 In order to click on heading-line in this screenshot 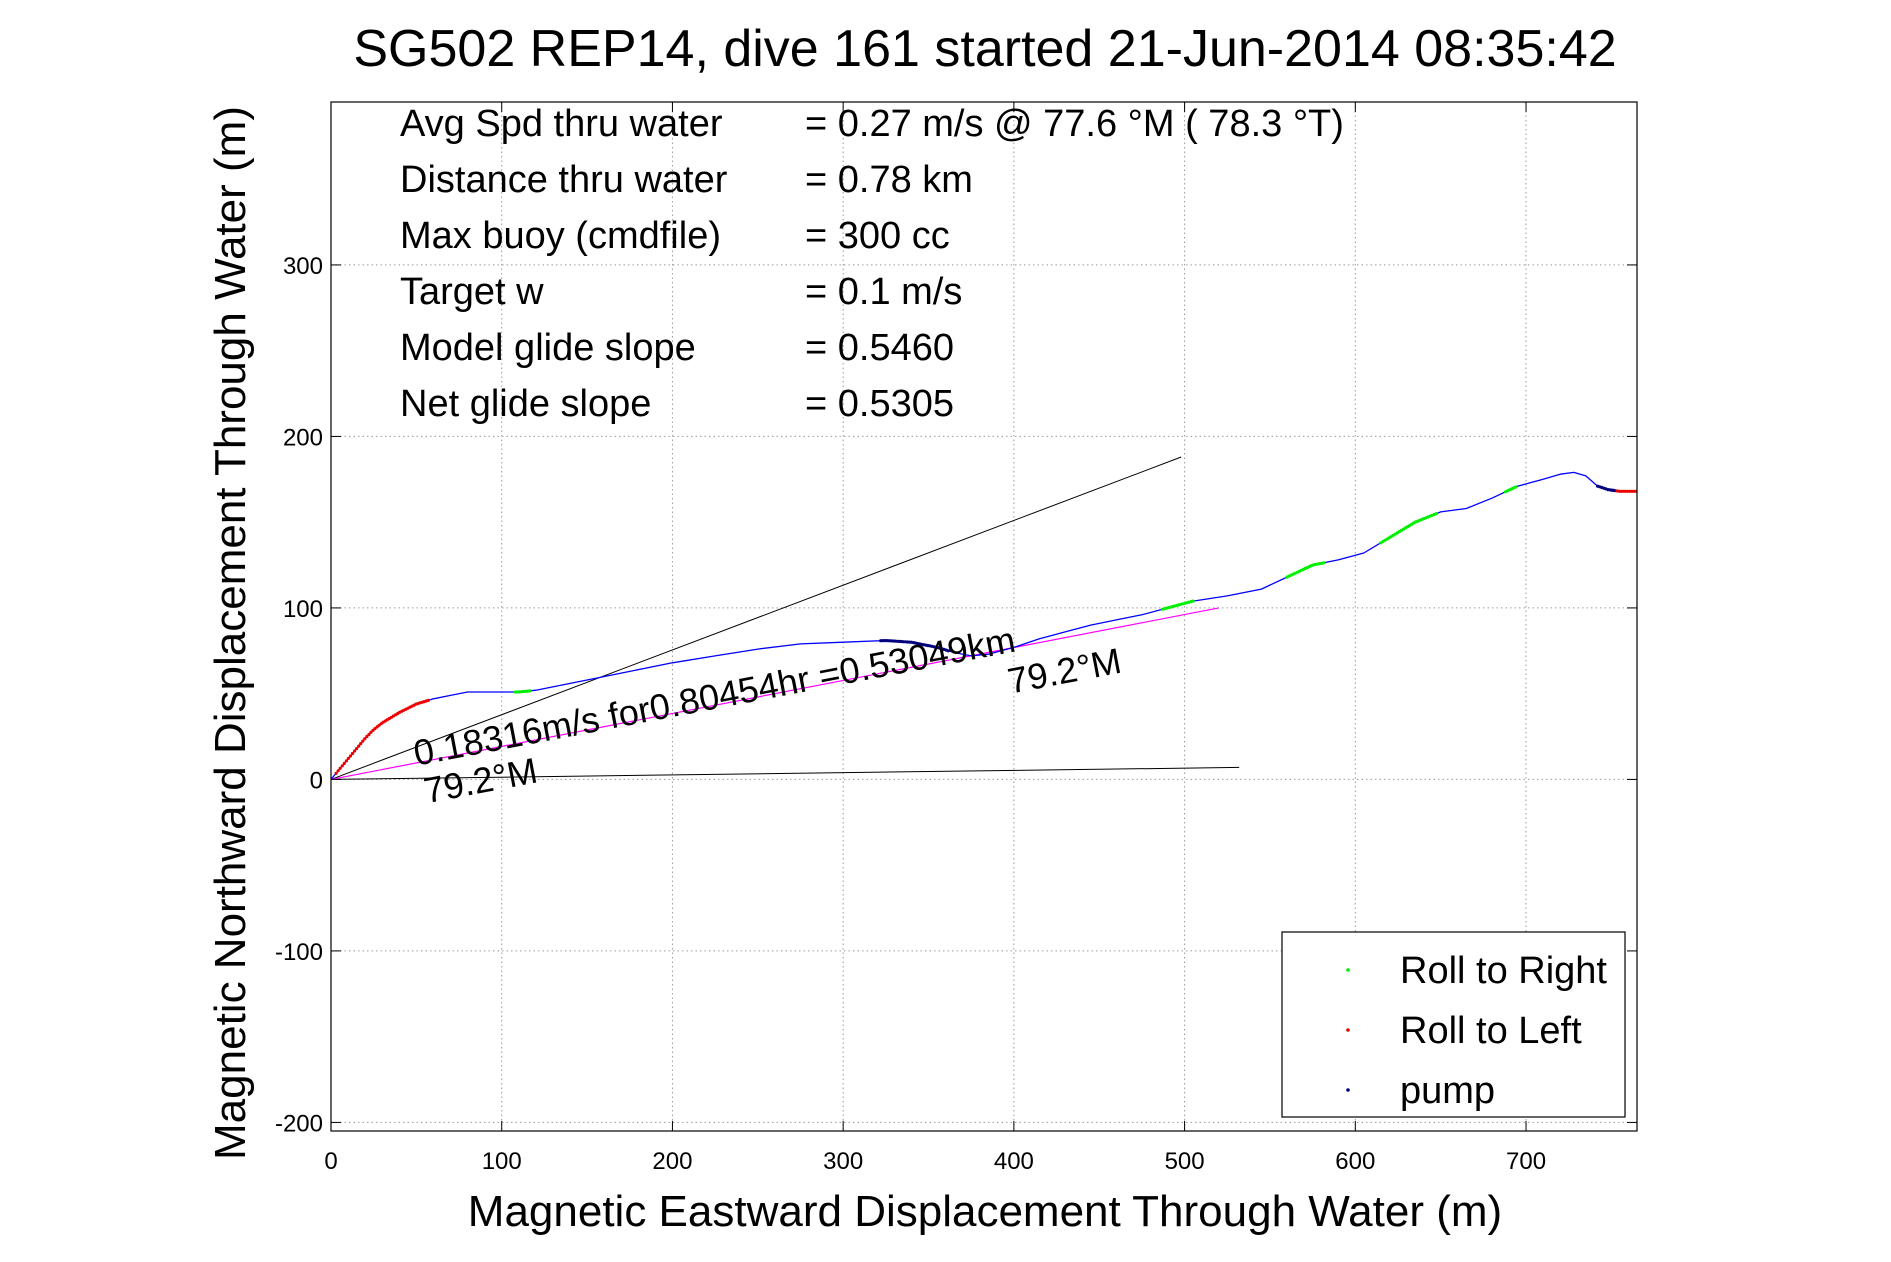, I will do `click(785, 773)`.